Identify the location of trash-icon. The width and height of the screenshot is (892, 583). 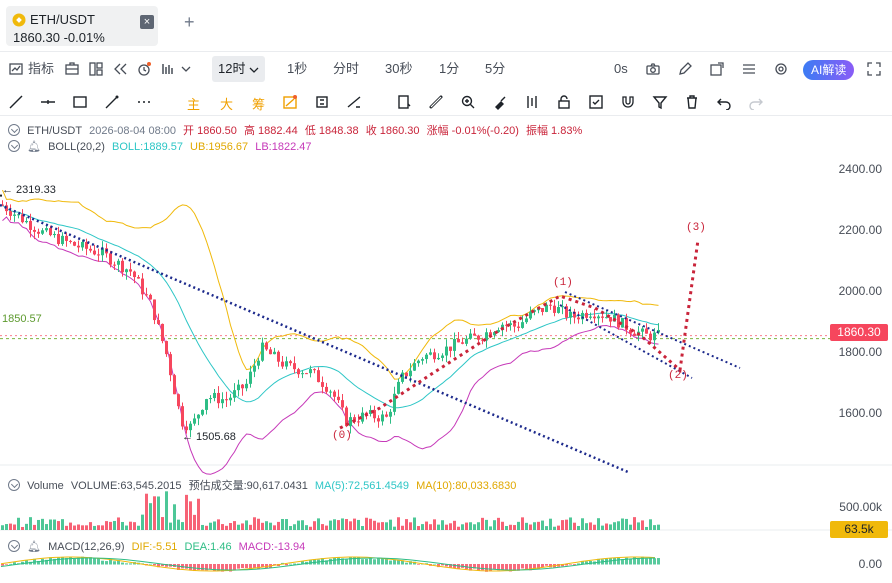
(692, 102).